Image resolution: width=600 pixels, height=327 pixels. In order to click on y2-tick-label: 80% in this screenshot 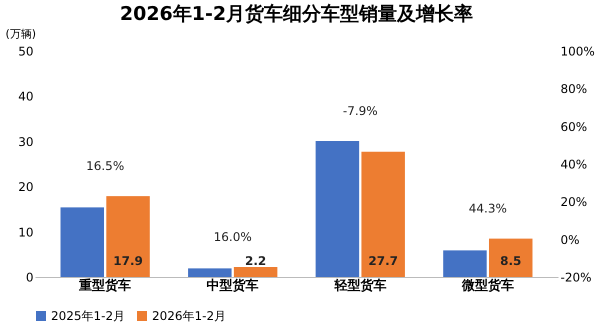, I will do `click(574, 89)`.